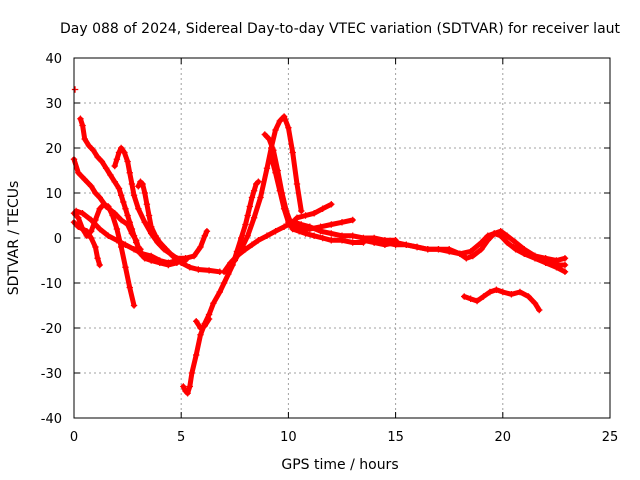 This screenshot has height=480, width=640. I want to click on x-axis-label: GPS time / hours, so click(339, 465).